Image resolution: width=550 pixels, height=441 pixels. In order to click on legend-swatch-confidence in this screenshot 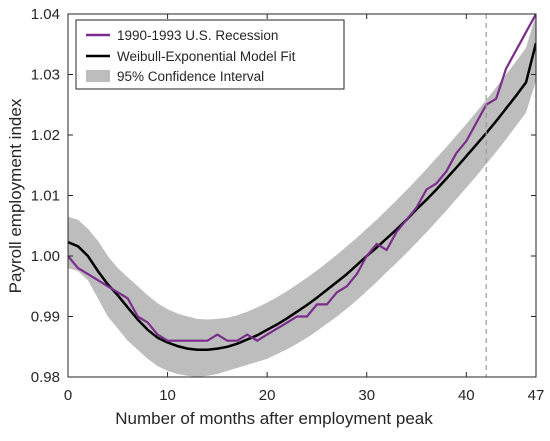, I will do `click(98, 76)`.